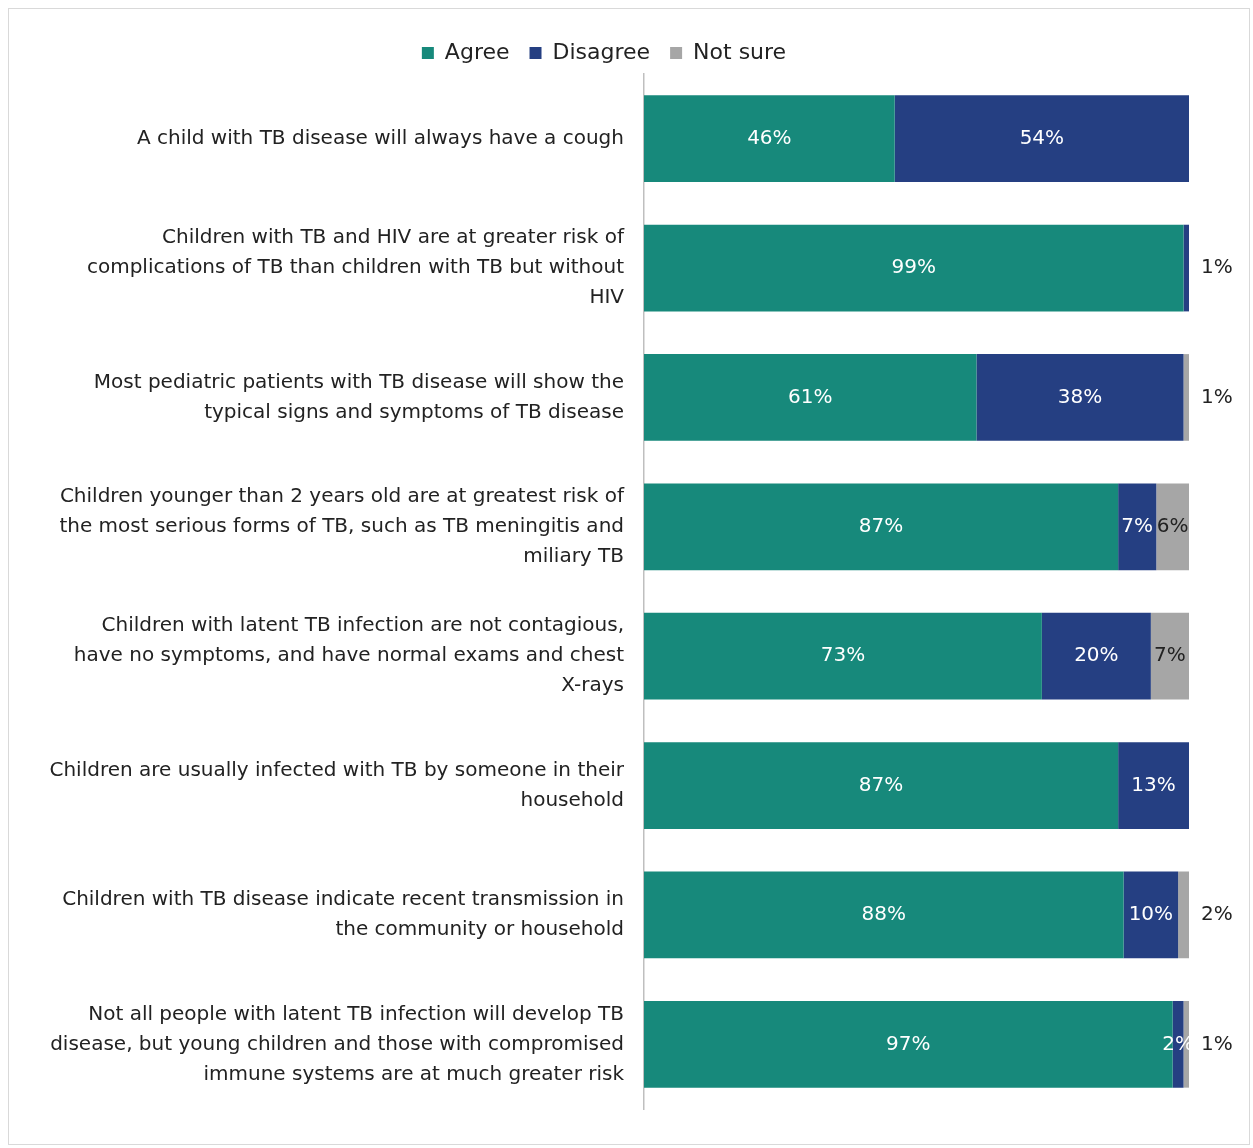  Describe the element at coordinates (1217, 913) in the screenshot. I see `data-label: 2%` at that location.